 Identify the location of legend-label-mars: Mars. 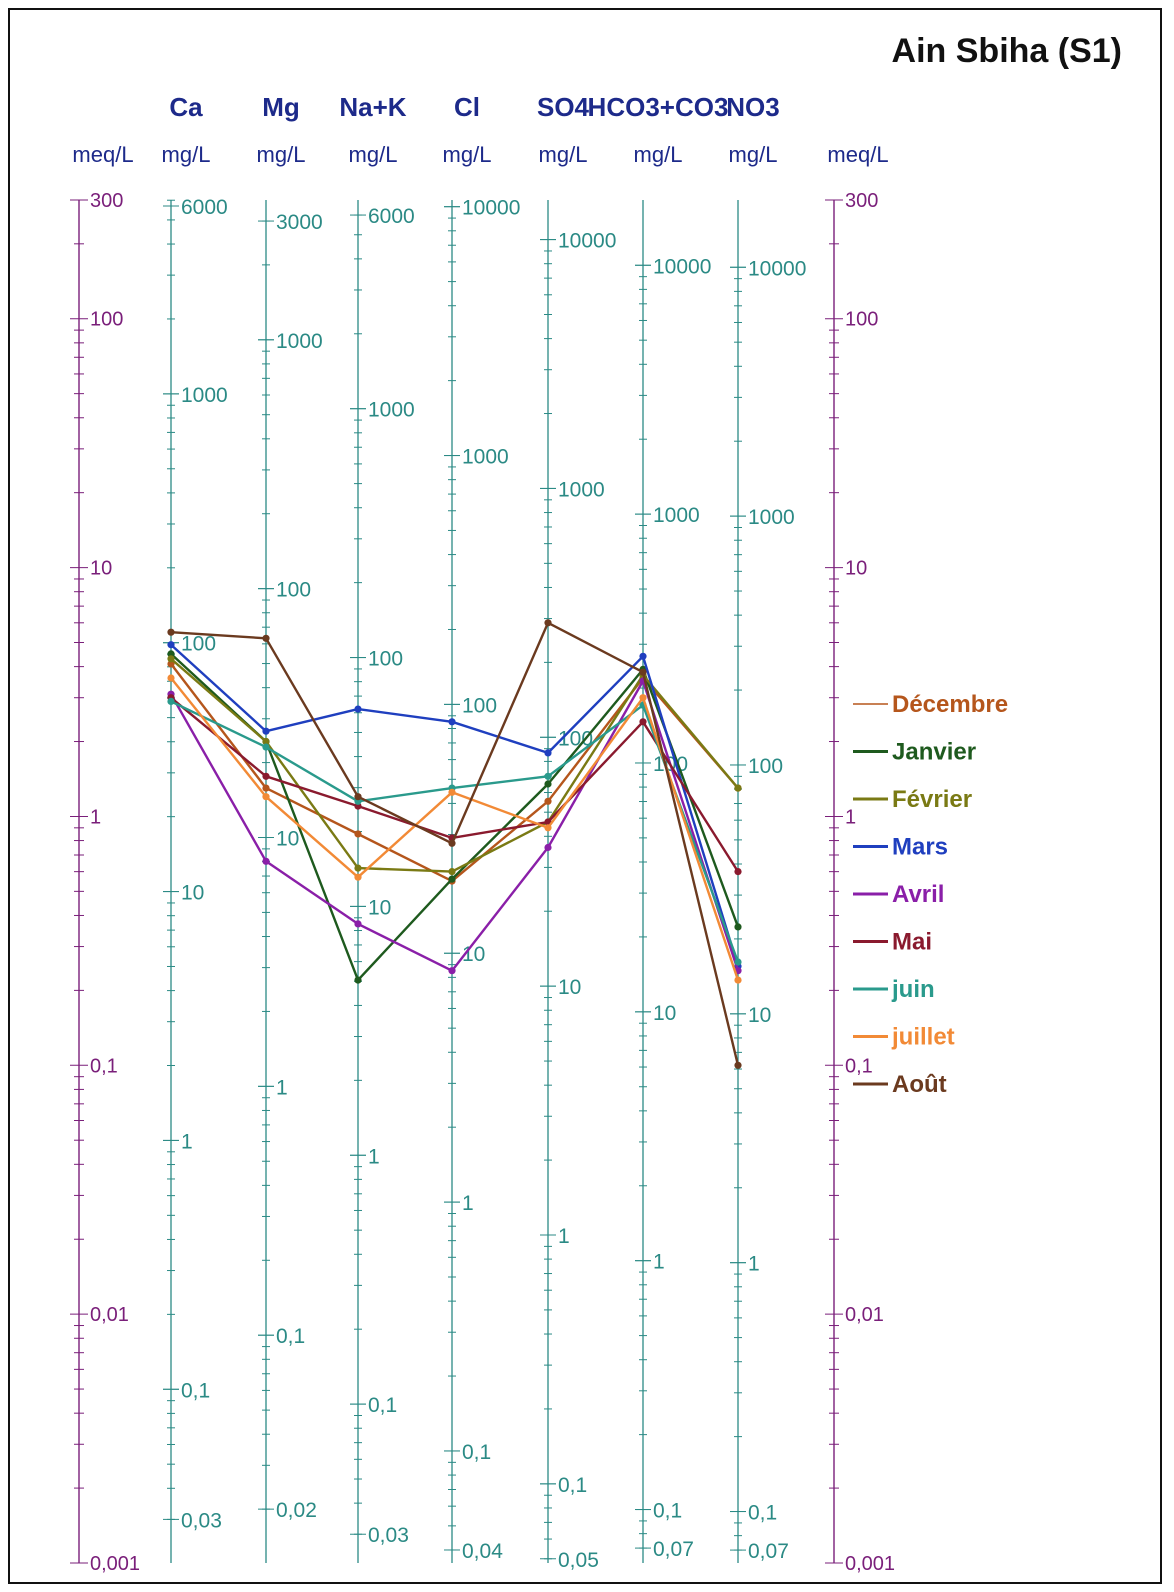
(920, 847).